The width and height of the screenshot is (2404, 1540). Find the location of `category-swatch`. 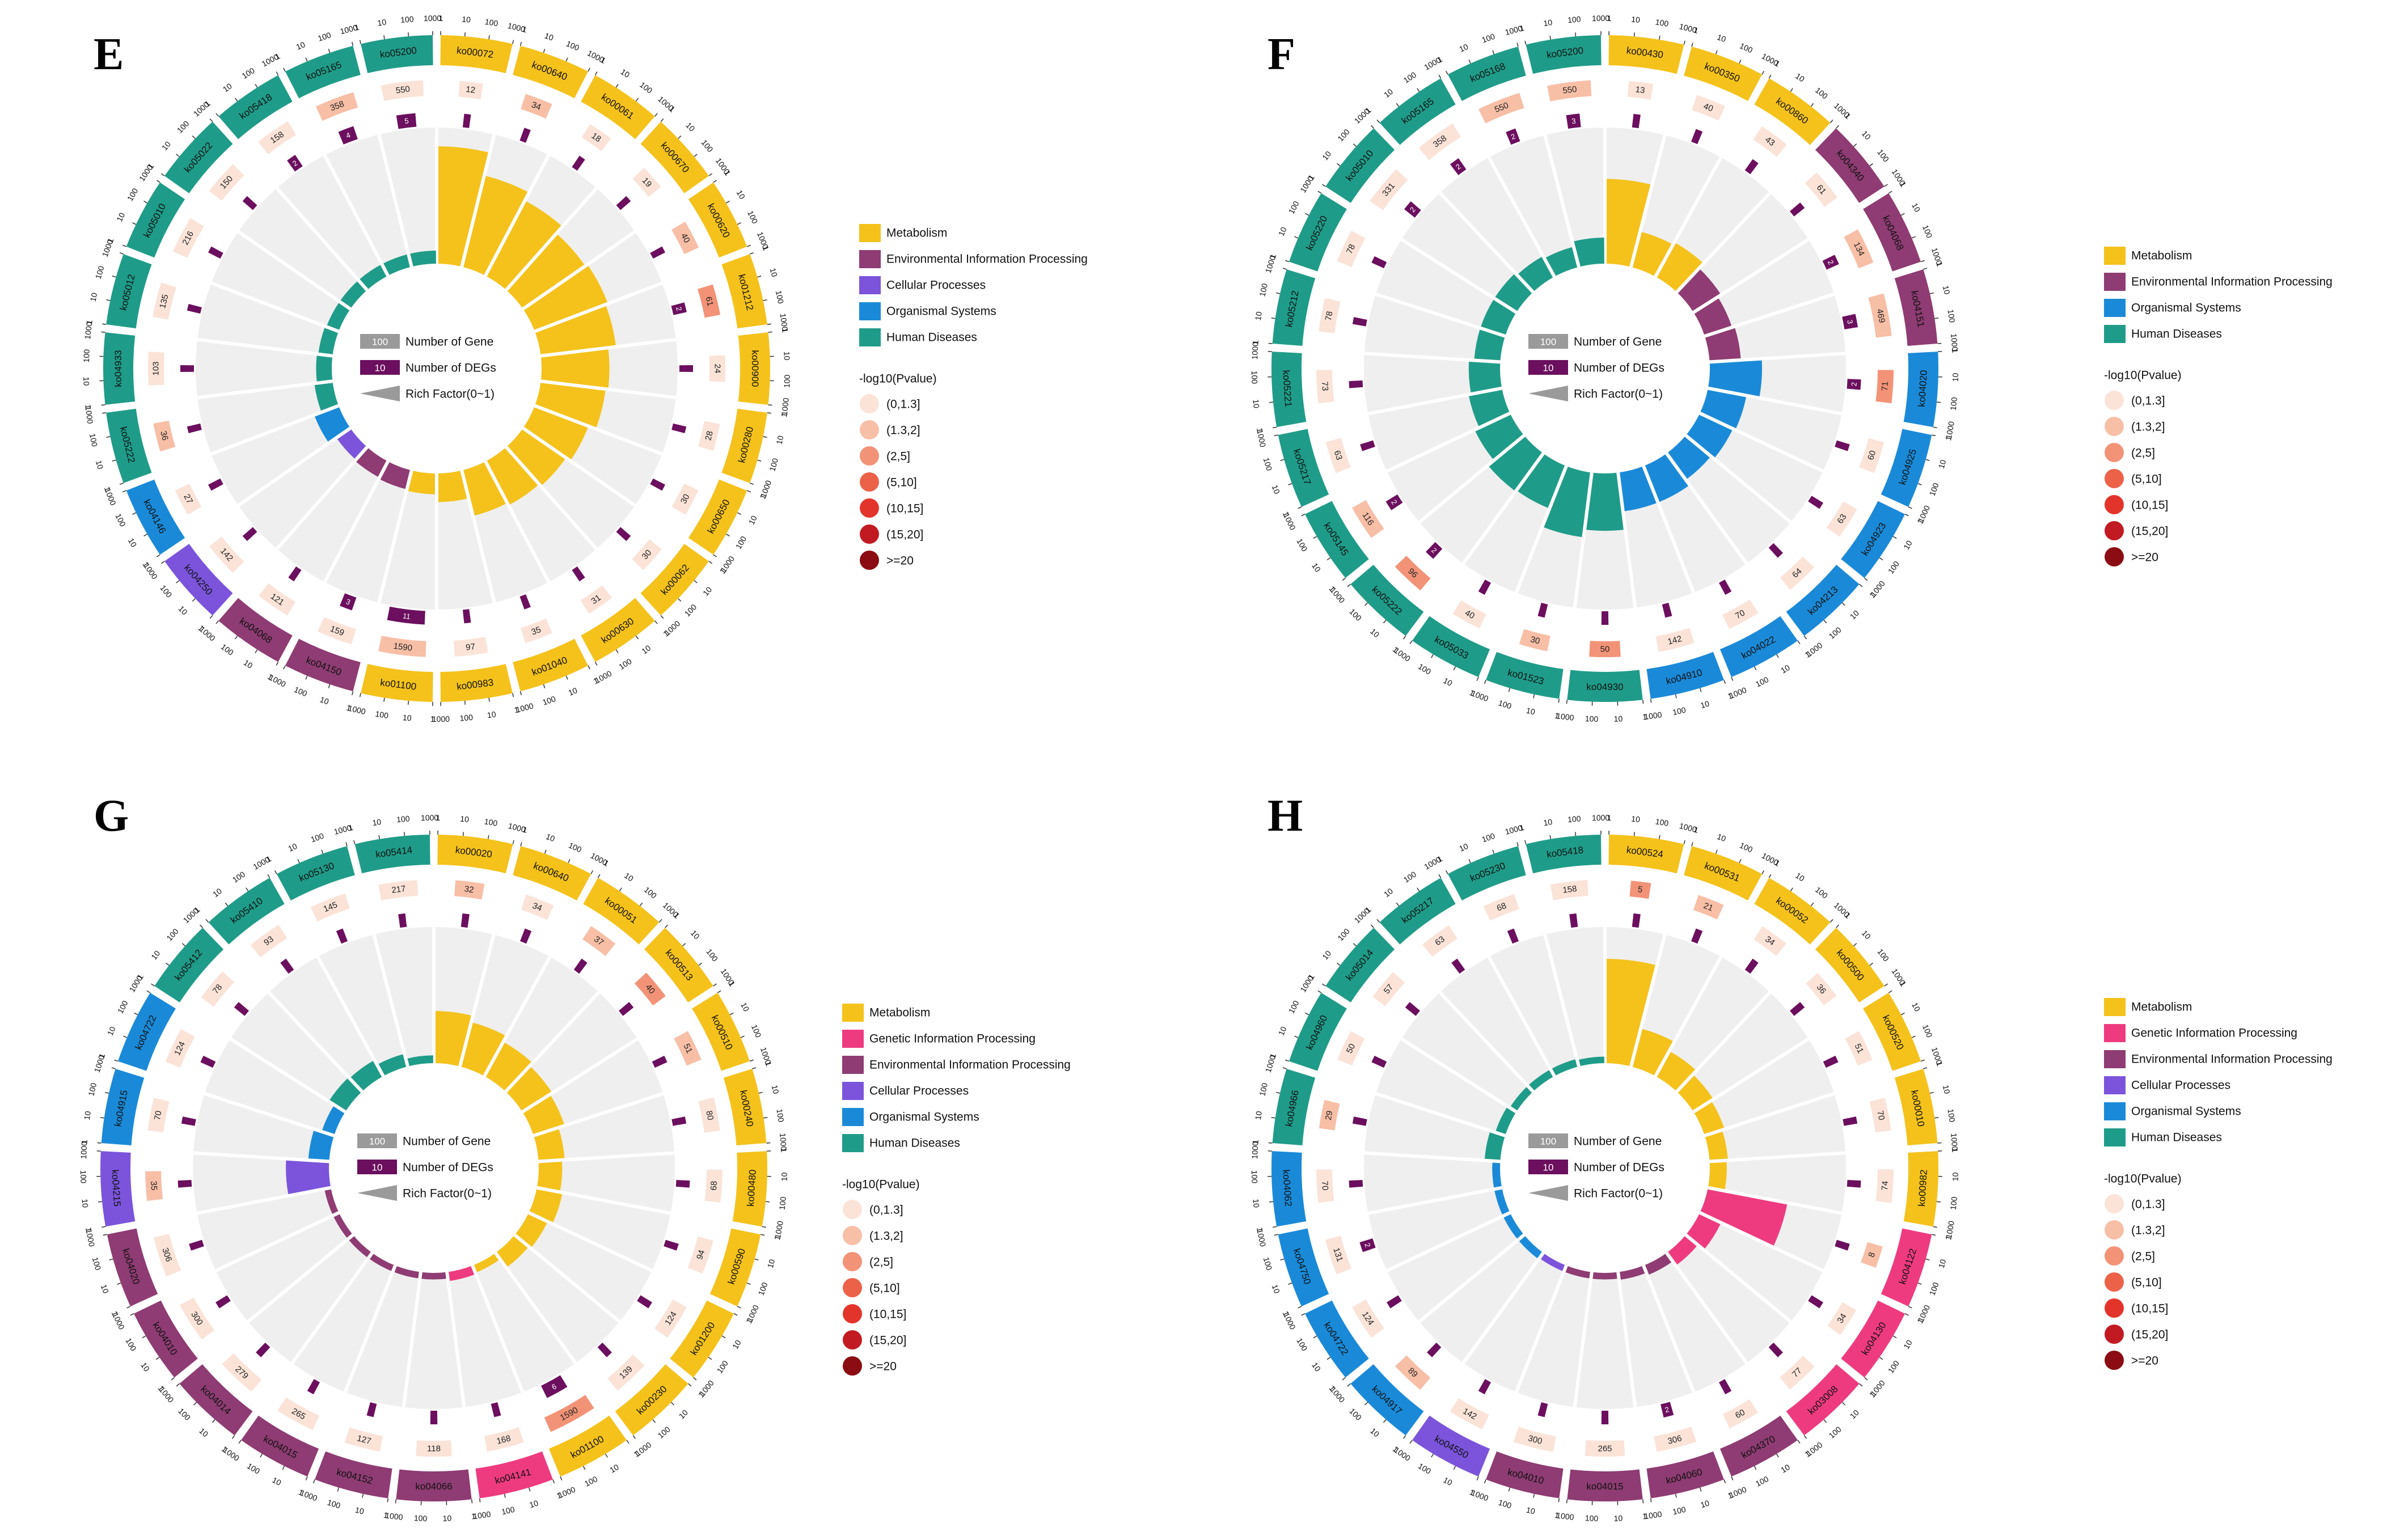

category-swatch is located at coordinates (2115, 1007).